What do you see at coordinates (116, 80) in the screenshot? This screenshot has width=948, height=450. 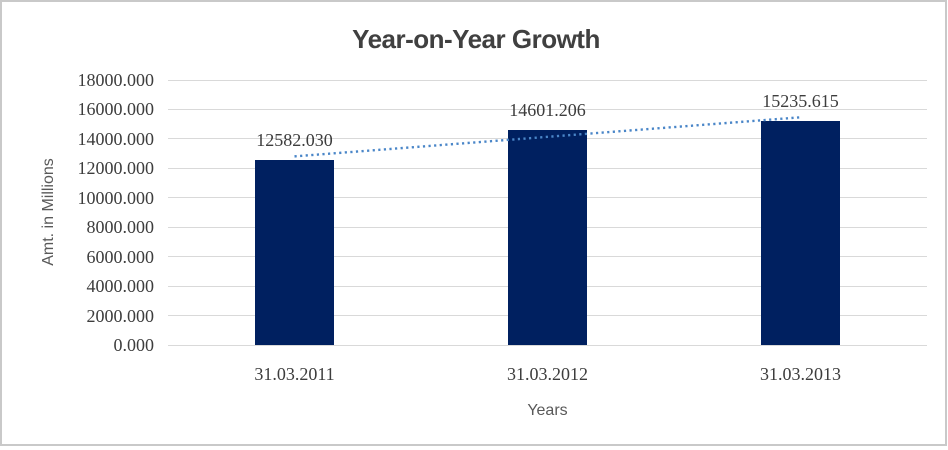 I see `y-tick-label: 18000.000` at bounding box center [116, 80].